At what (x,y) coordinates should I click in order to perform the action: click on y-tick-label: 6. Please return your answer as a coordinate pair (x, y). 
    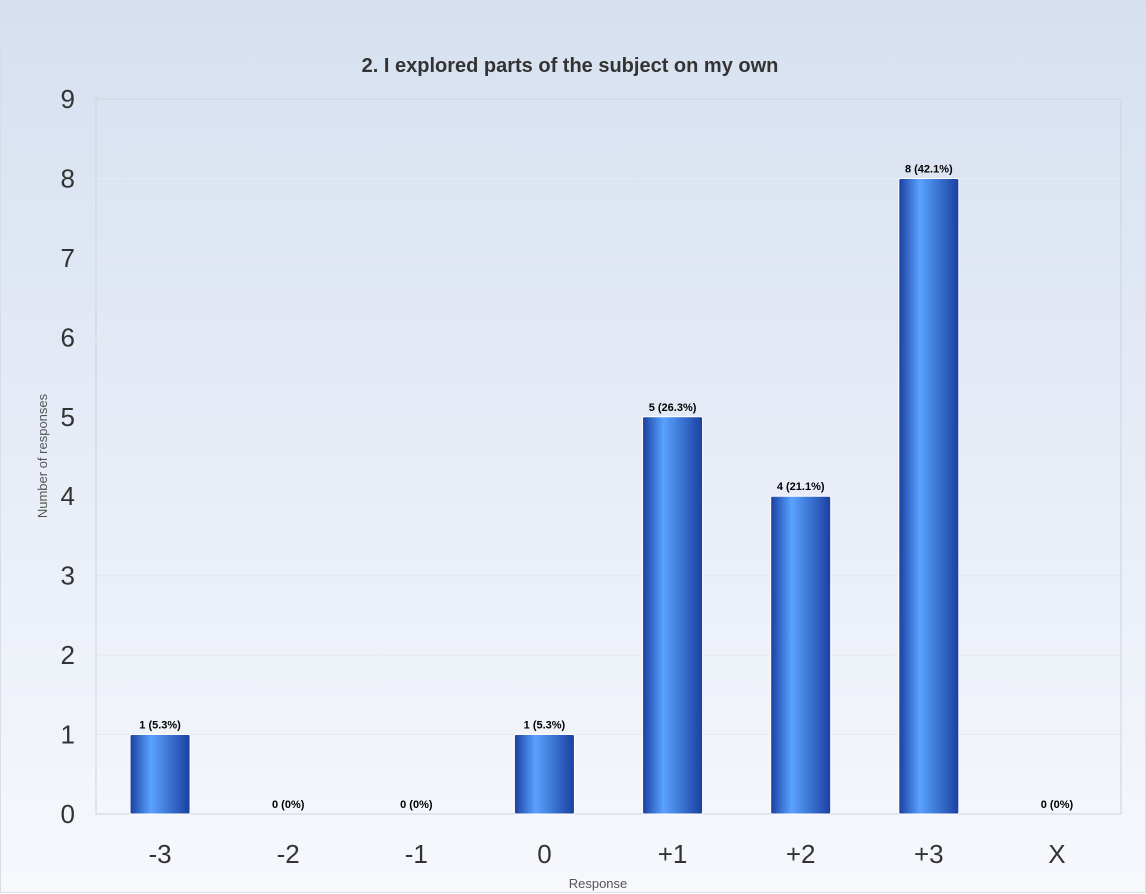
    Looking at the image, I should click on (68, 337).